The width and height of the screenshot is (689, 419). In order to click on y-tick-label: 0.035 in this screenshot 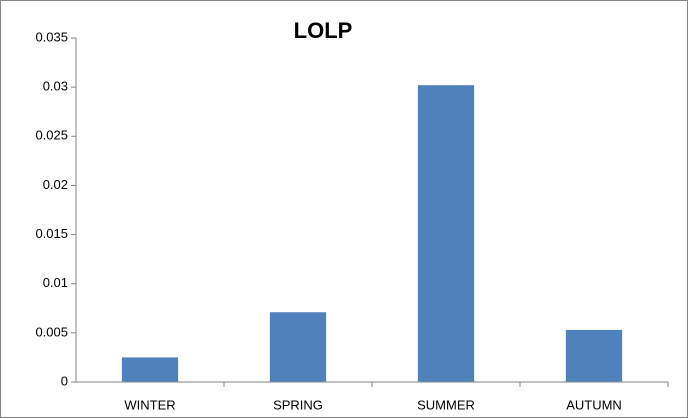, I will do `click(51, 36)`.